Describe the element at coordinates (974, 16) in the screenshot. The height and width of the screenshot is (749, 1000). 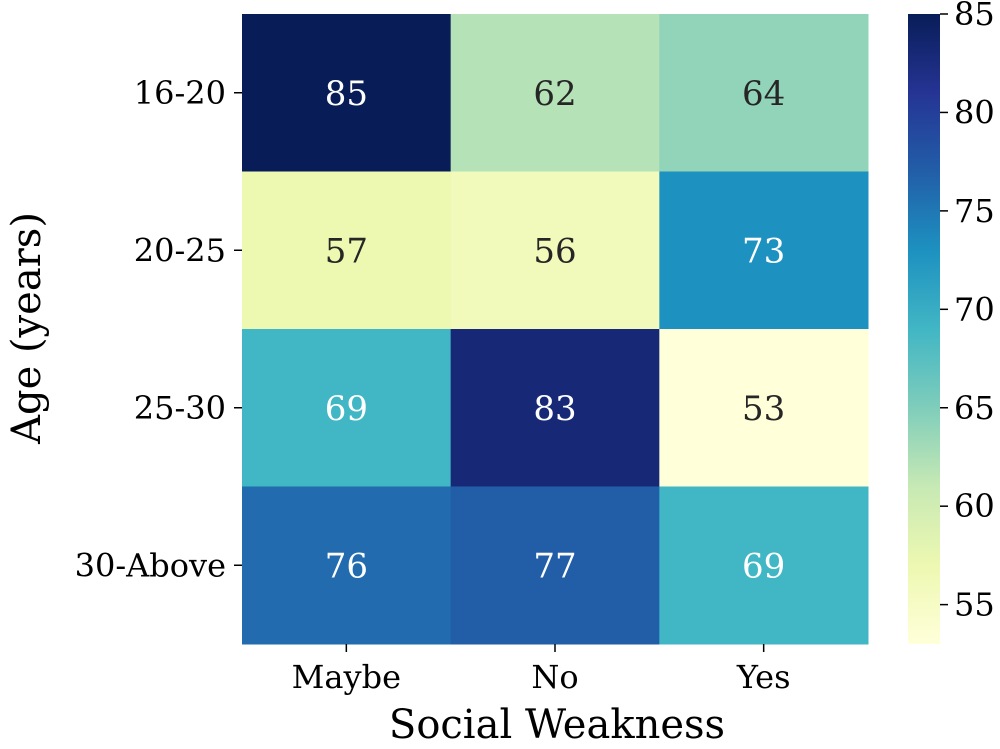
I see `colorbar-tick-label: 85` at that location.